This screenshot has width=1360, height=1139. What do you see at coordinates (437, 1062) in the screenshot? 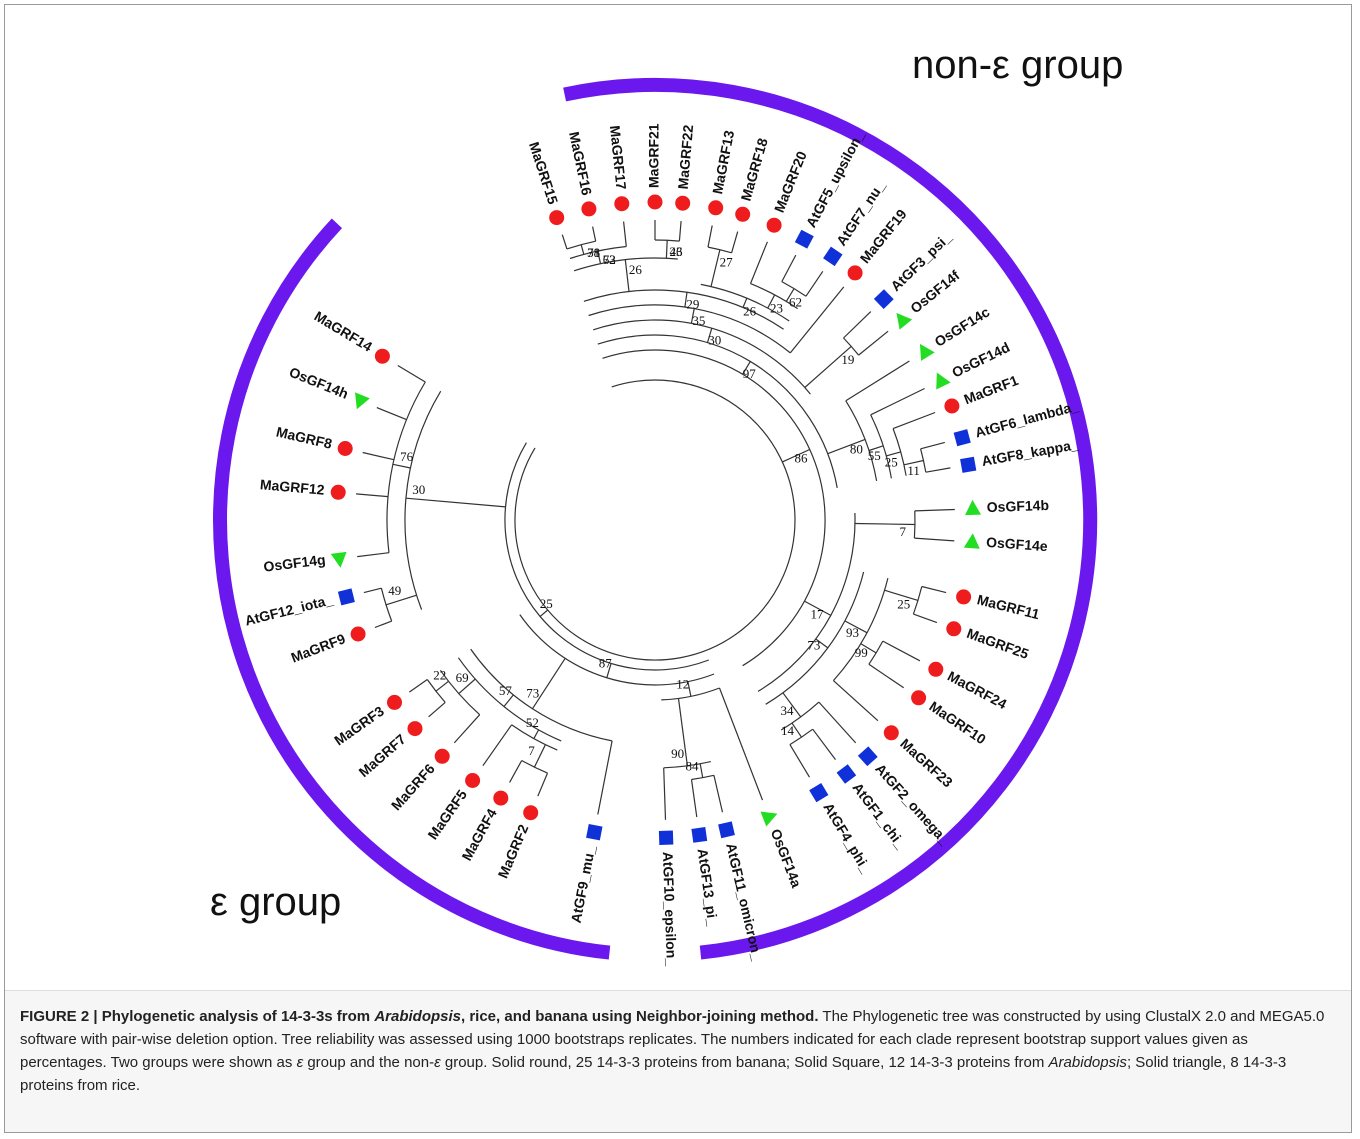
I see `caption-epsilon-2: ε` at bounding box center [437, 1062].